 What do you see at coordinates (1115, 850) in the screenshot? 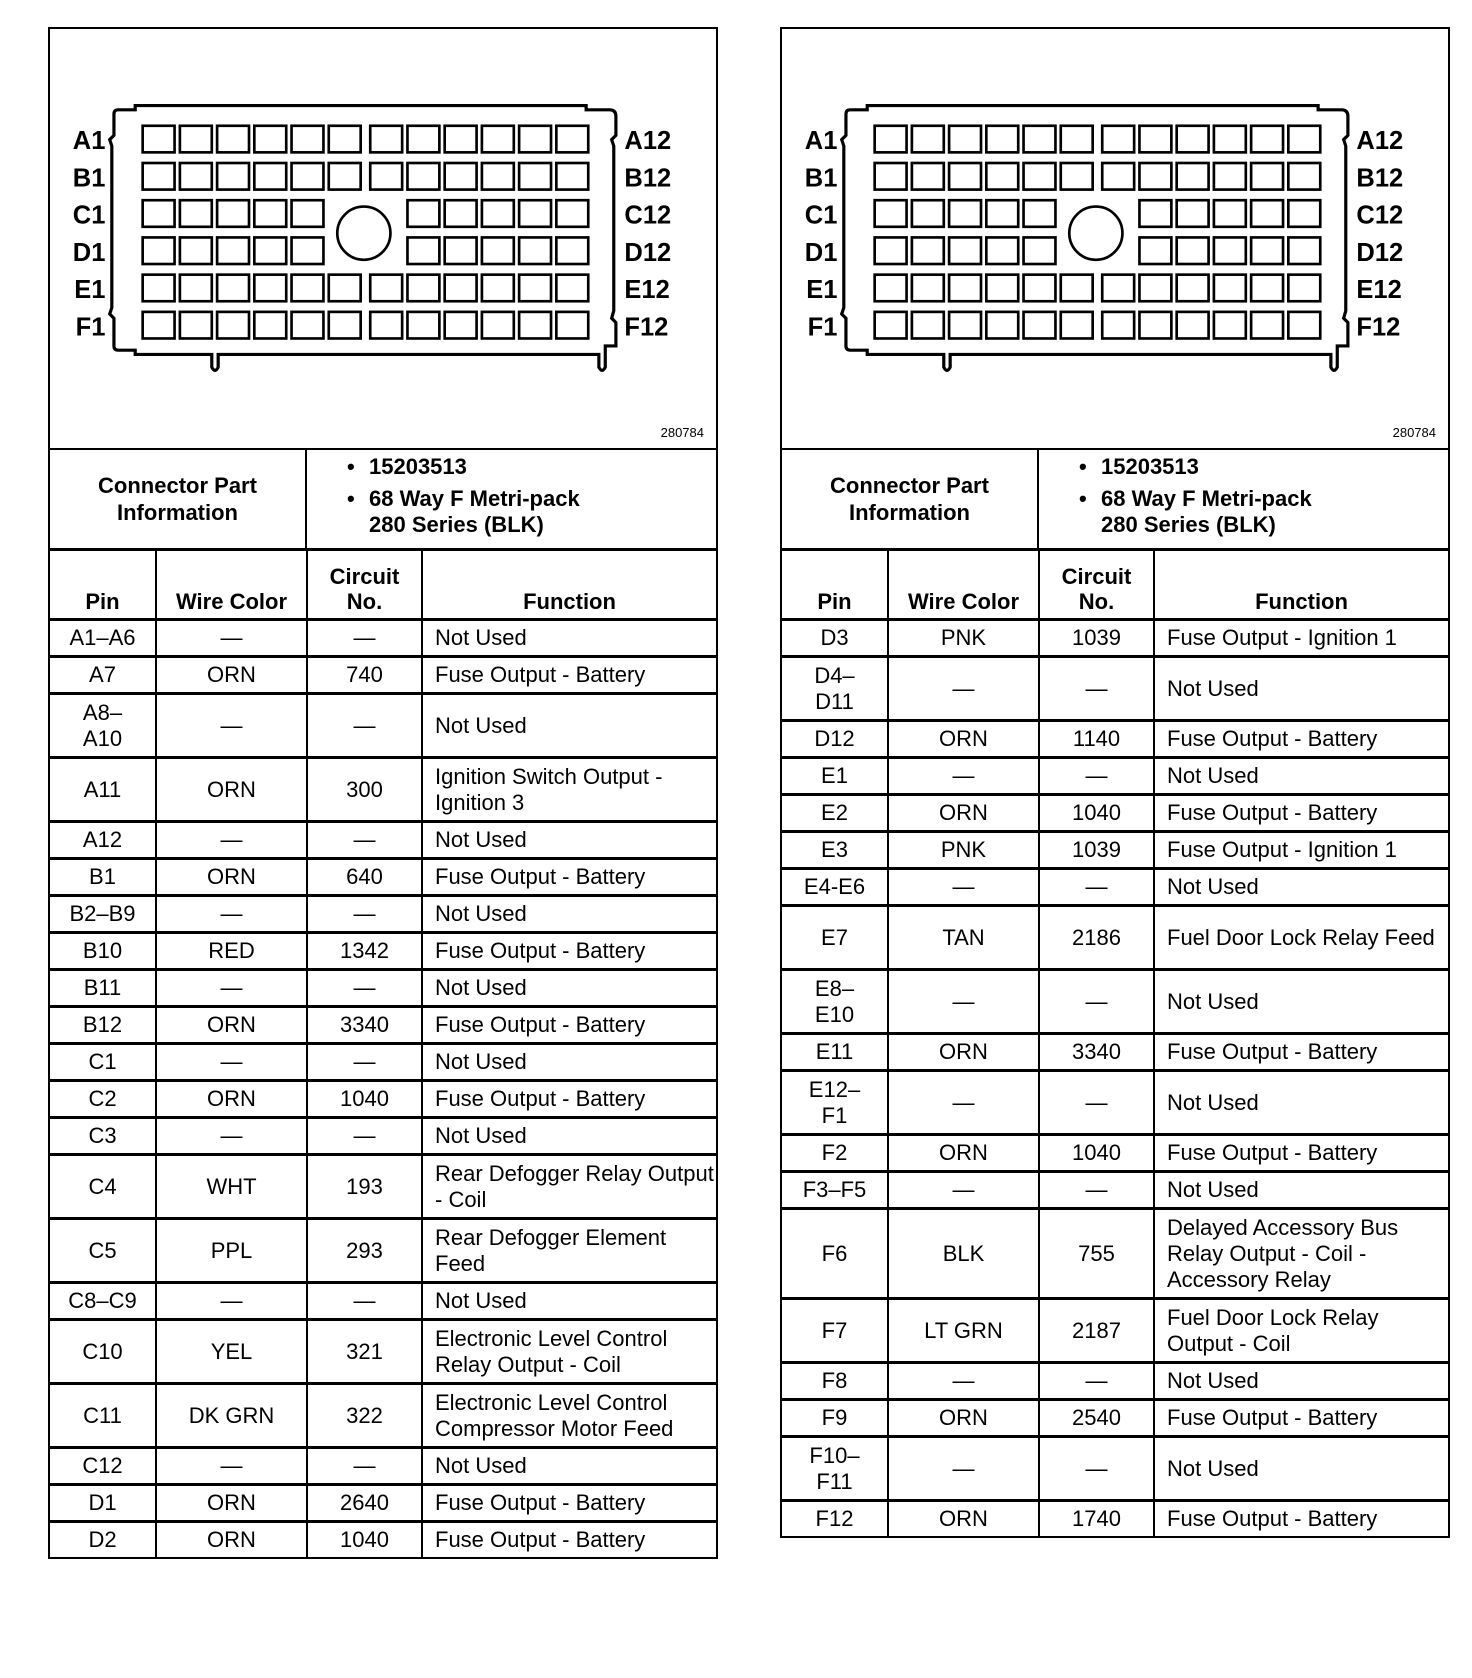
I see `table-row: E3 PNK 1039 Fuse Output - Ignition 1` at bounding box center [1115, 850].